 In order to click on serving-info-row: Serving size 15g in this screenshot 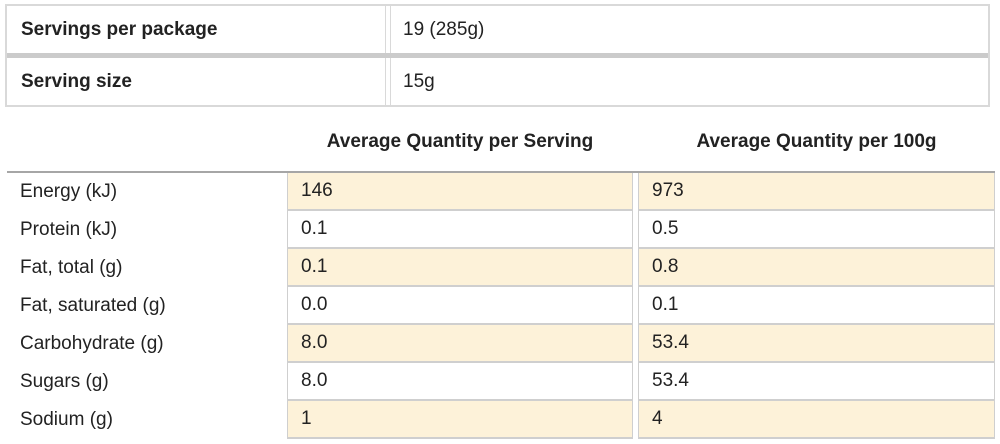, I will do `click(497, 79)`.